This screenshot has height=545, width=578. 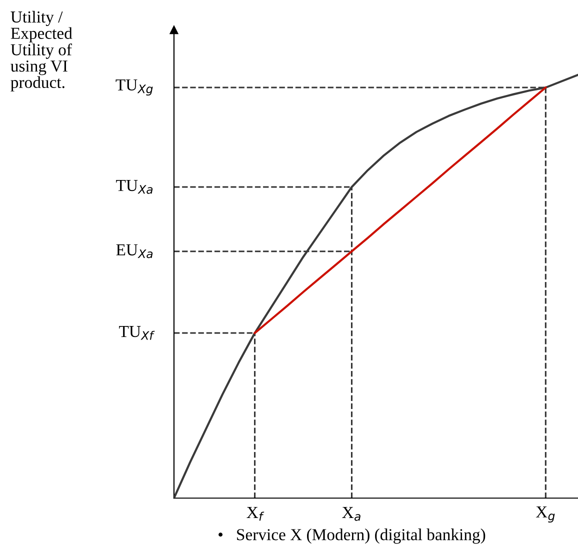 I want to click on x-axis-title: • Service X (Modern) (digital banking), so click(x=352, y=536).